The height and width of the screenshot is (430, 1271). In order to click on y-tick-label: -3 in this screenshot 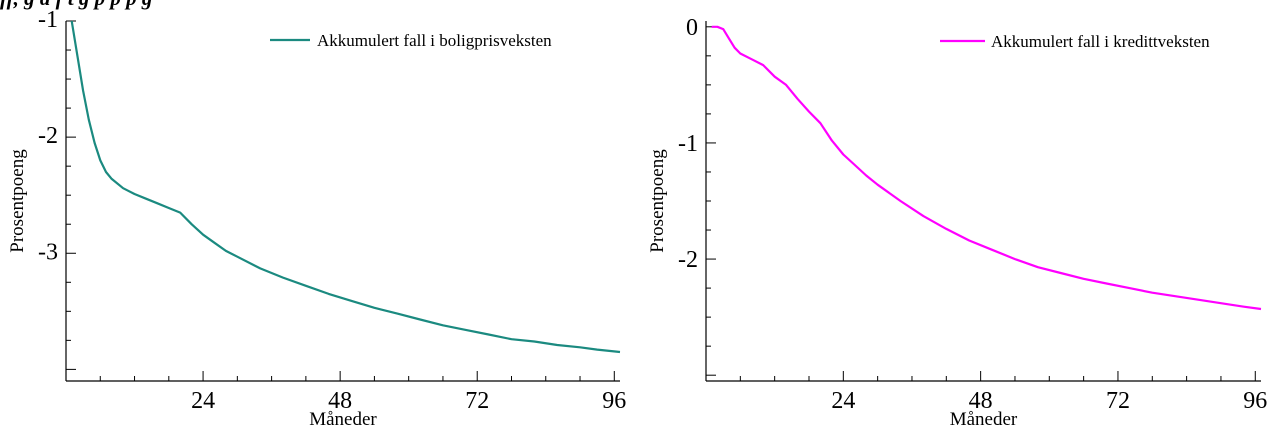, I will do `click(48, 252)`.